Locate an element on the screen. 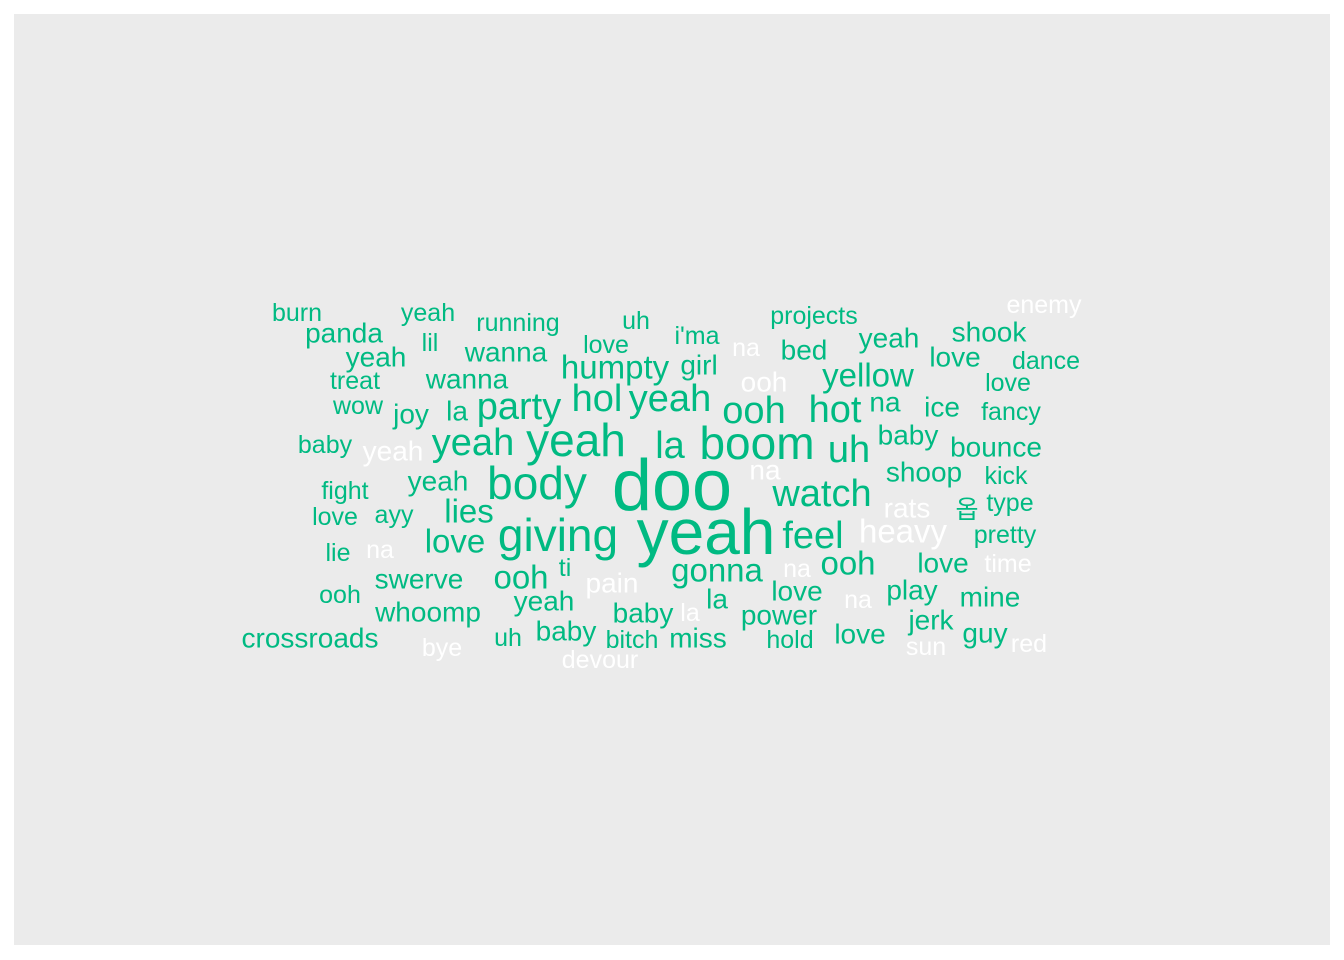  word-92: miss is located at coordinates (698, 638).